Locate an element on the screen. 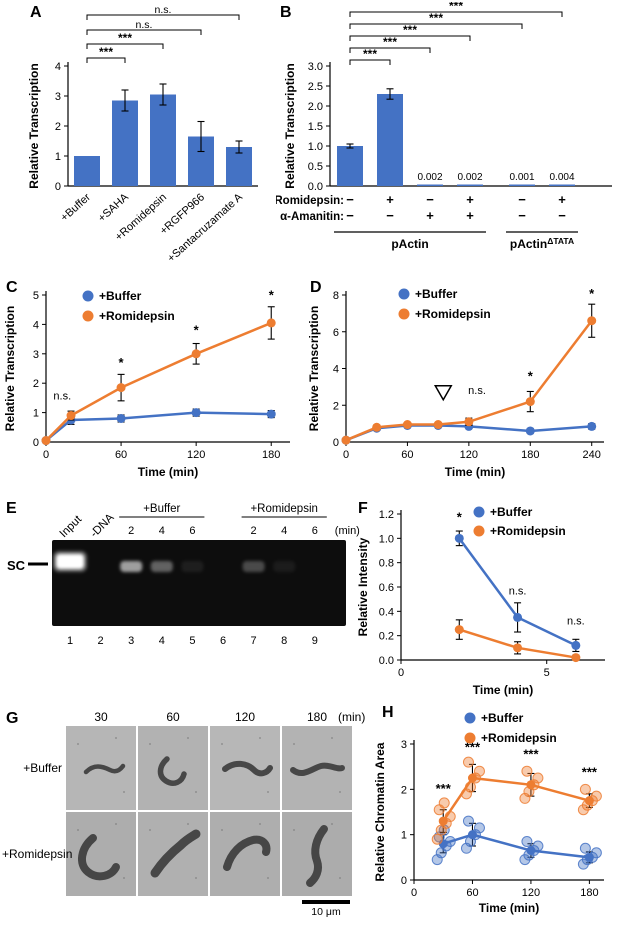 Image resolution: width=618 pixels, height=935 pixels. gel-image is located at coordinates (199, 583).